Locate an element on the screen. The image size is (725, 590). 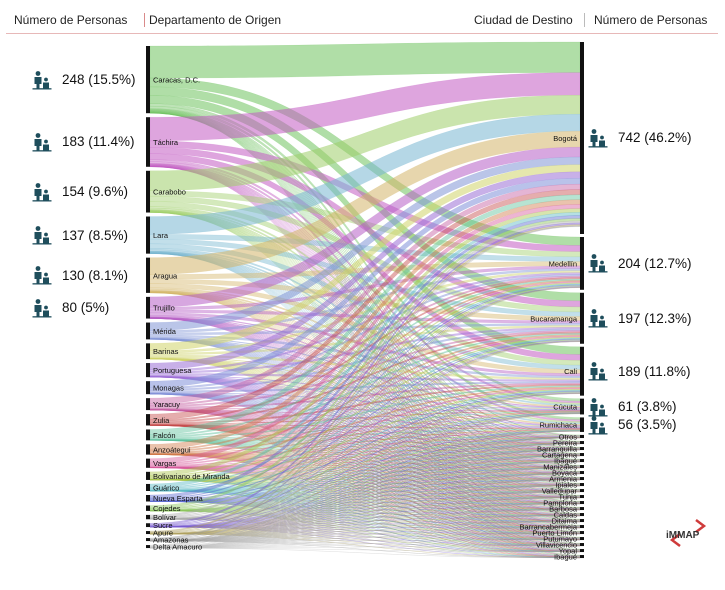
destination-node-label: Bucaramanga is located at coordinates (554, 318).